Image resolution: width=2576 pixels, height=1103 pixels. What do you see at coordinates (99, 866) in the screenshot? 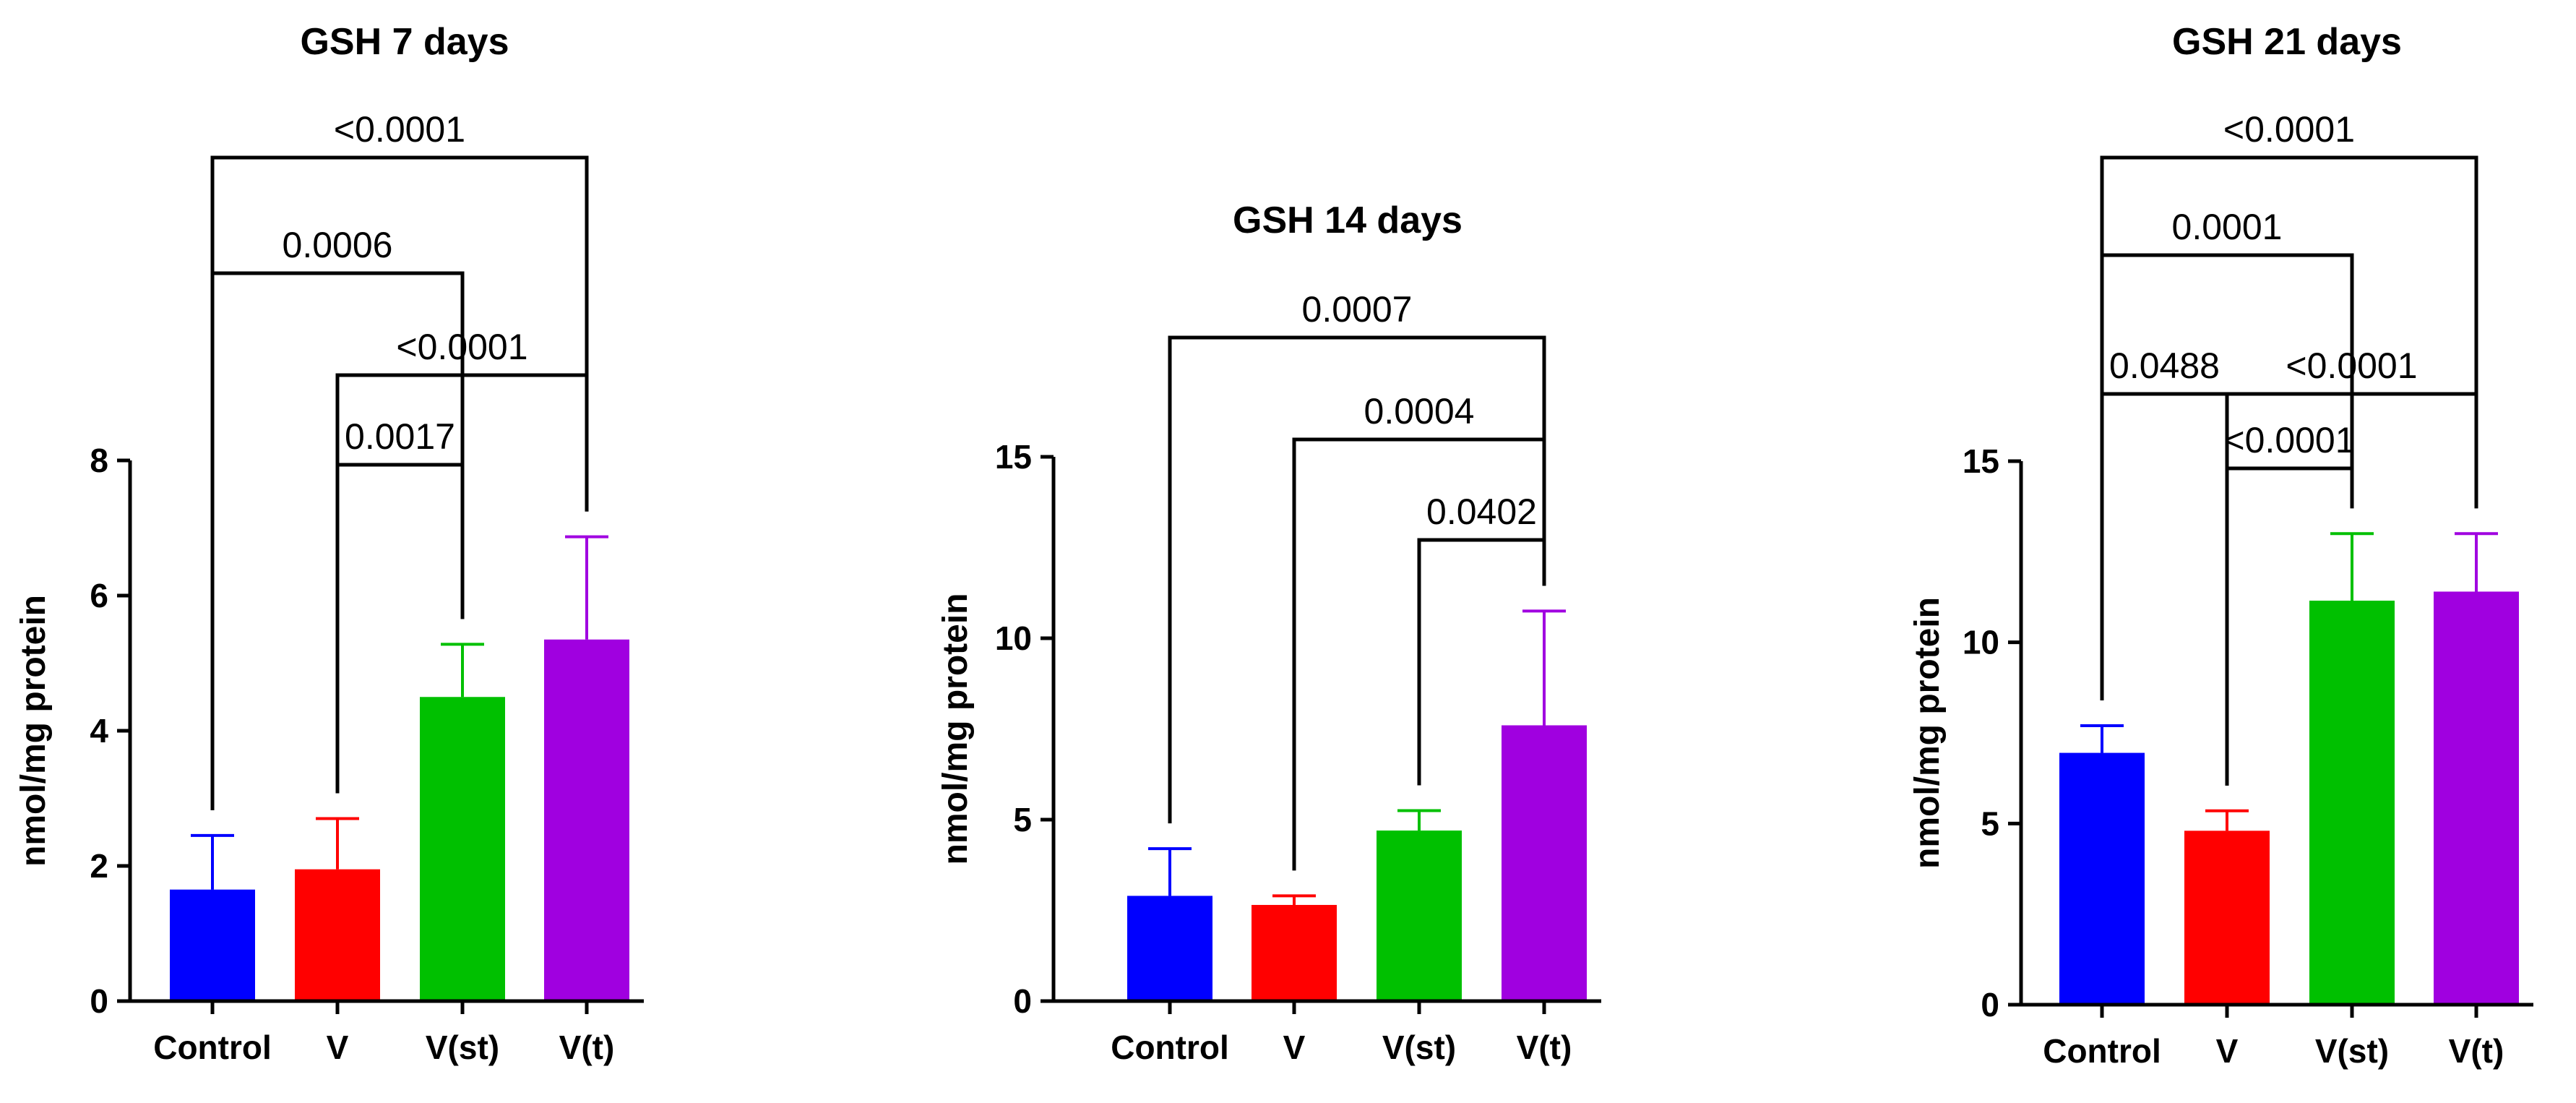
I see `y-tick-label: 2` at bounding box center [99, 866].